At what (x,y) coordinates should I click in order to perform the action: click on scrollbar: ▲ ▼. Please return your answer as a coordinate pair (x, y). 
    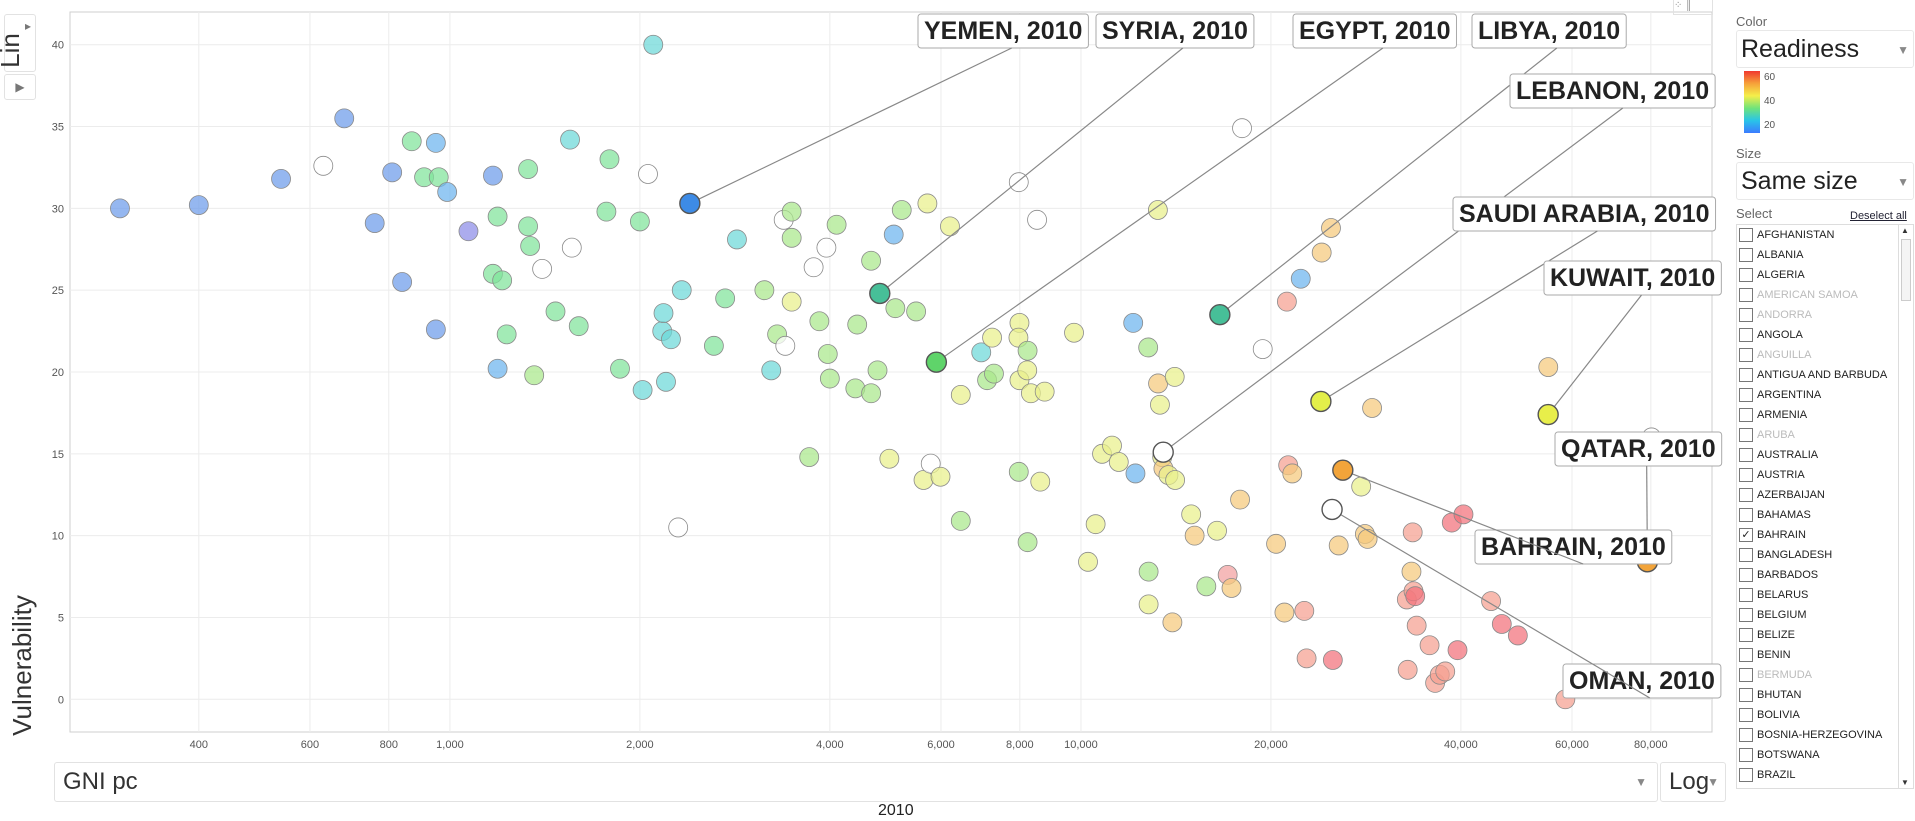
    Looking at the image, I should click on (1905, 506).